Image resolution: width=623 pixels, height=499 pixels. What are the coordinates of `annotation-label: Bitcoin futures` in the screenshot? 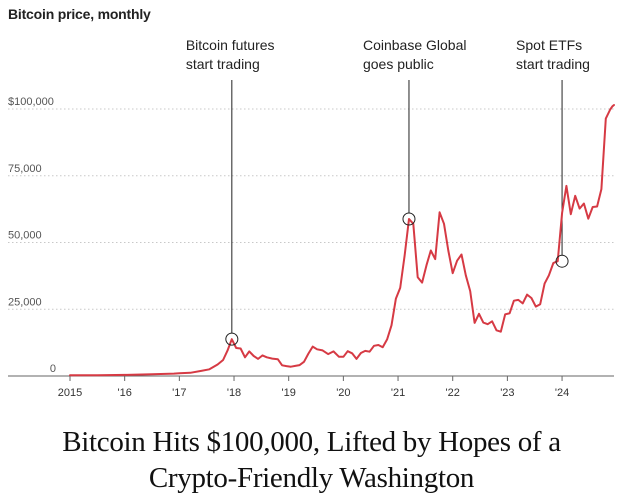 It's located at (230, 45).